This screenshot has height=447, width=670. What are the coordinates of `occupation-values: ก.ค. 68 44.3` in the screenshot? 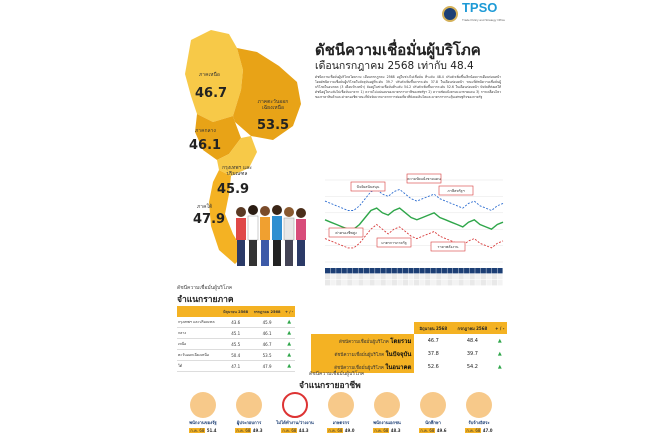 It's located at (295, 430).